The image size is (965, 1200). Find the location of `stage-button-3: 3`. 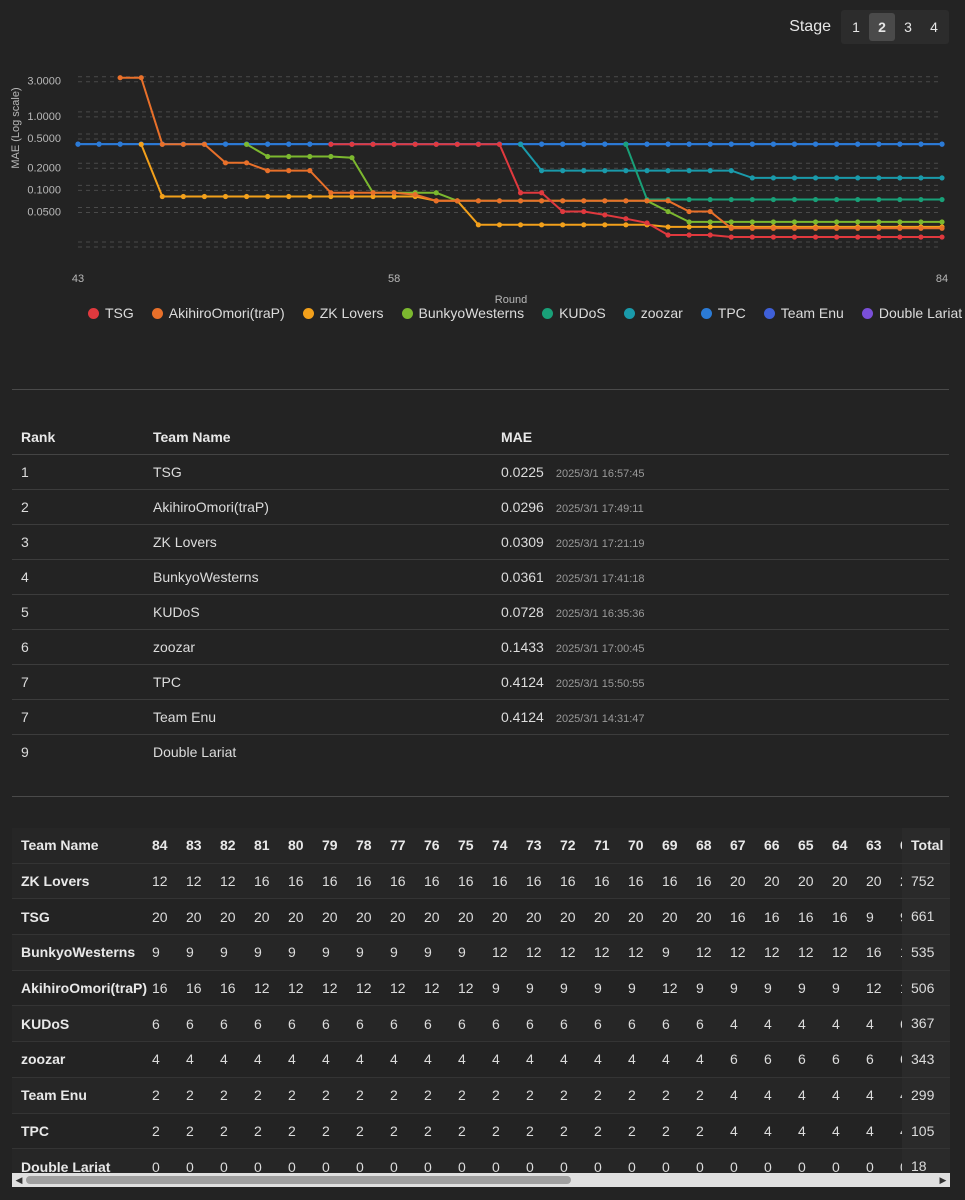

stage-button-3: 3 is located at coordinates (908, 27).